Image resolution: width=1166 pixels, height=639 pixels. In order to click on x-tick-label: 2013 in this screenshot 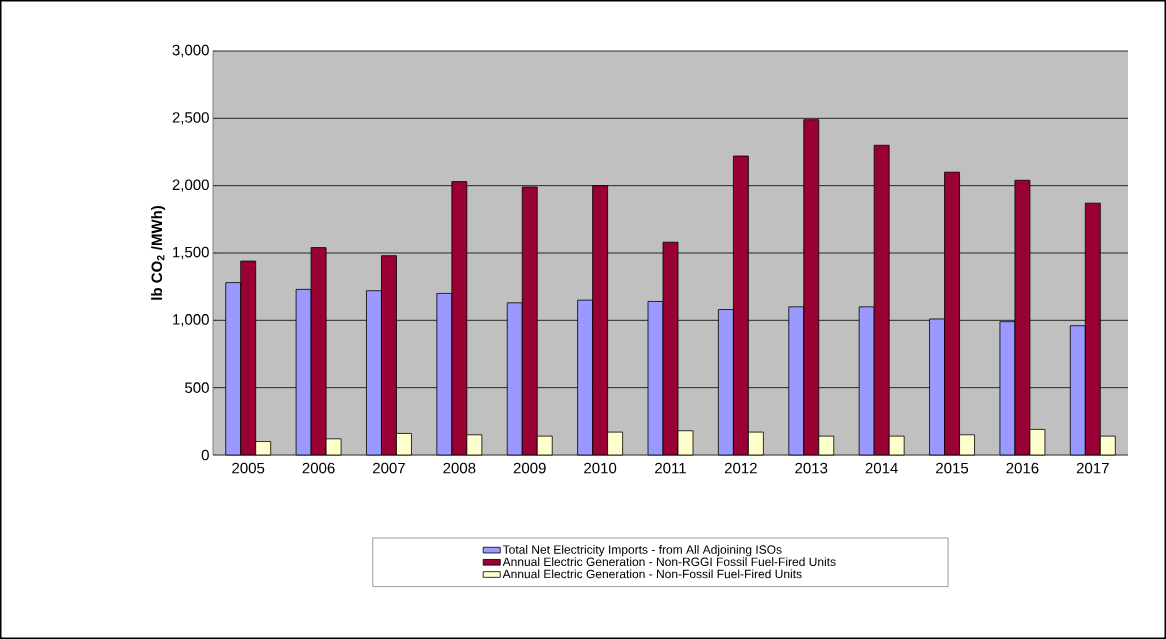, I will do `click(811, 468)`.